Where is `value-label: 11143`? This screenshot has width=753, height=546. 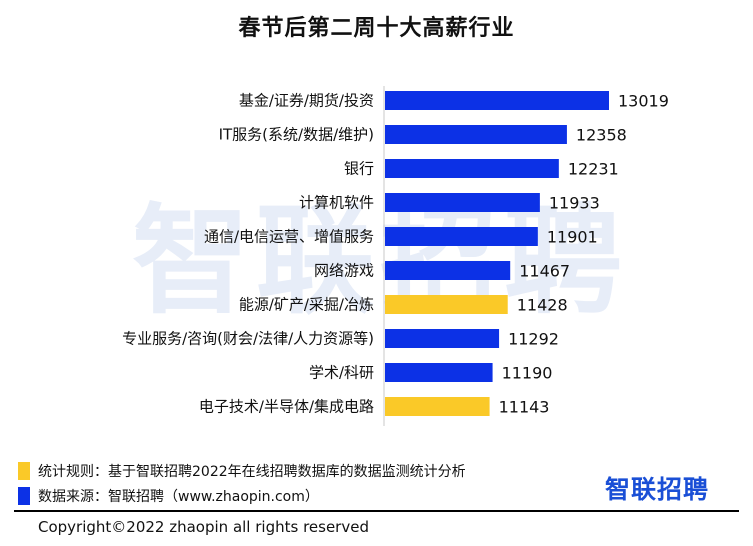
value-label: 11143 is located at coordinates (524, 407).